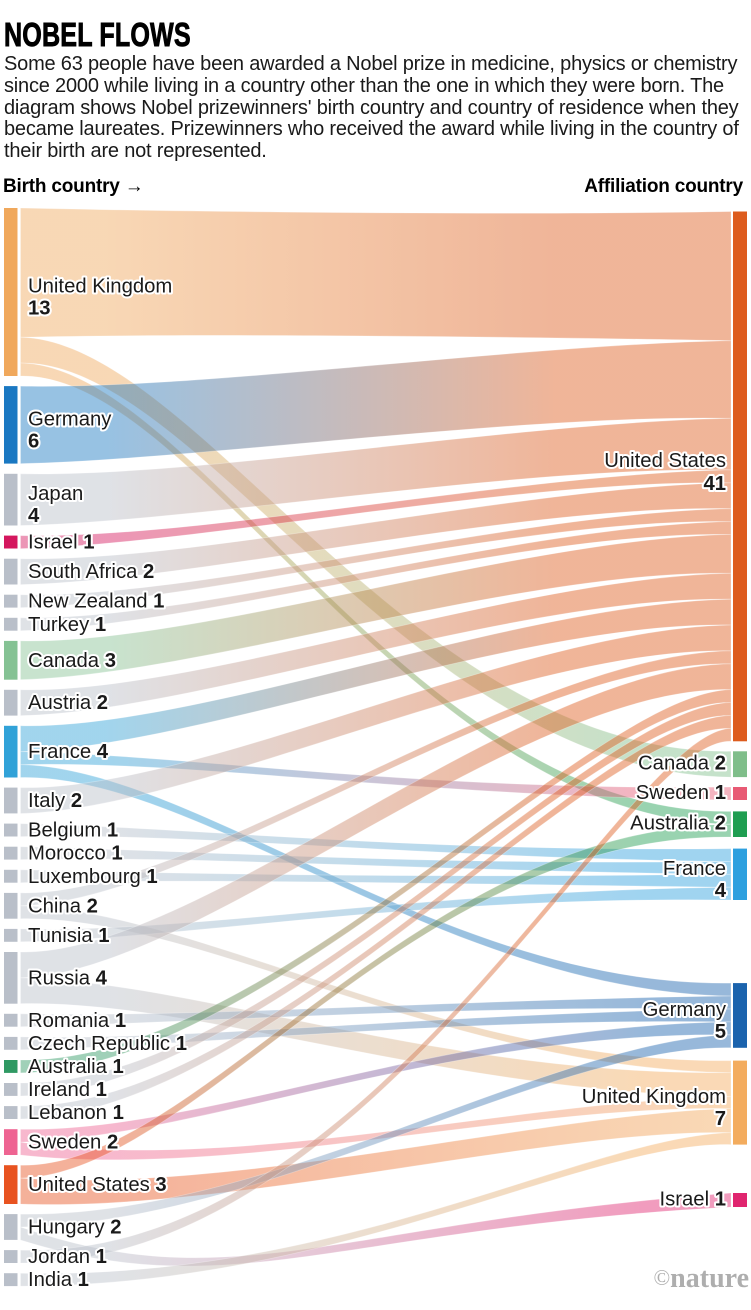 The height and width of the screenshot is (1310, 751). Describe the element at coordinates (681, 793) in the screenshot. I see `svg-text: Sweden 1` at that location.